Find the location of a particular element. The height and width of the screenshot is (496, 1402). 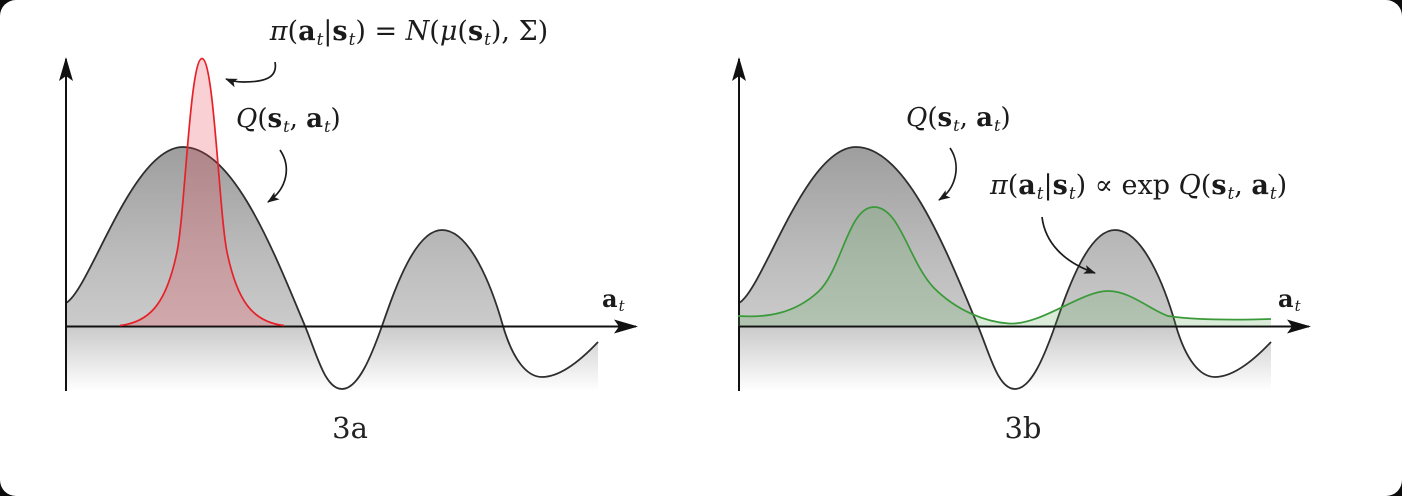

gaussian-policy-curve is located at coordinates (202, 192).